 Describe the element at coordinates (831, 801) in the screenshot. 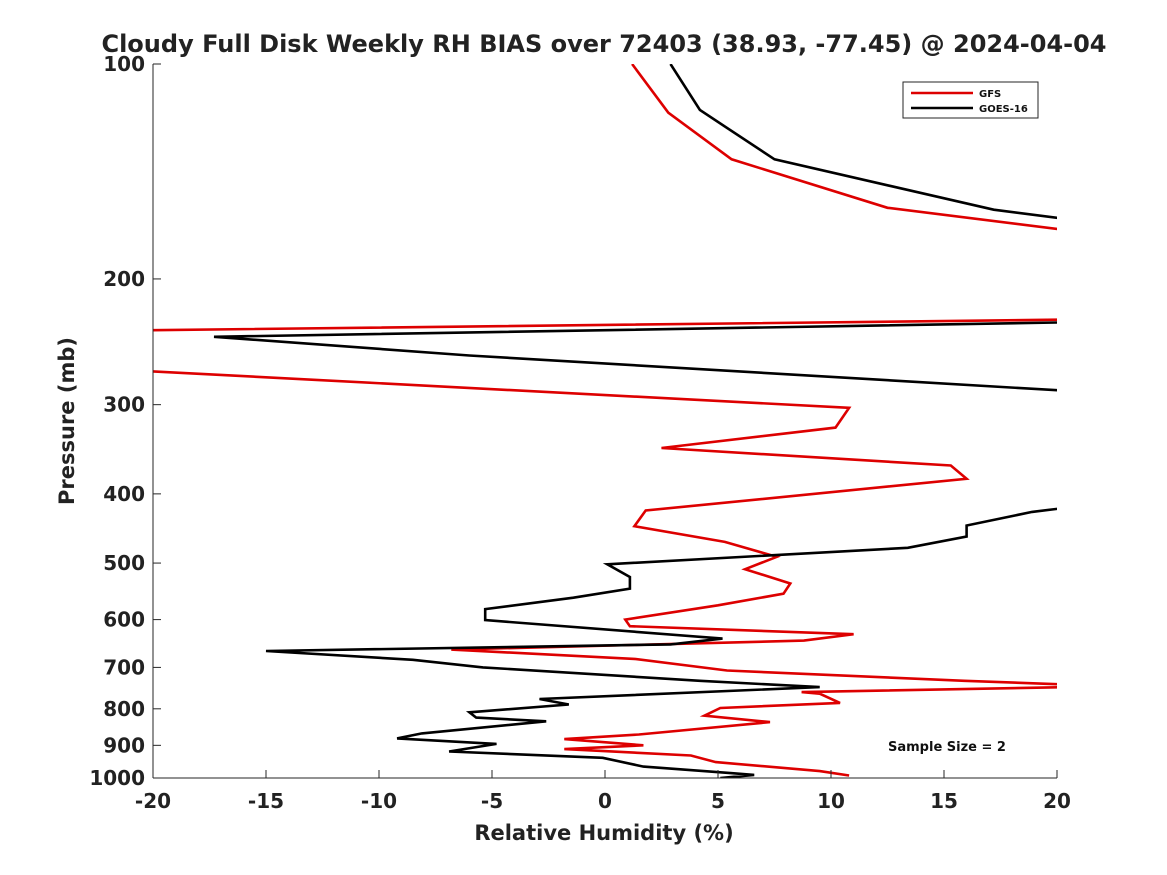

I see `x-tick-label: 10` at that location.